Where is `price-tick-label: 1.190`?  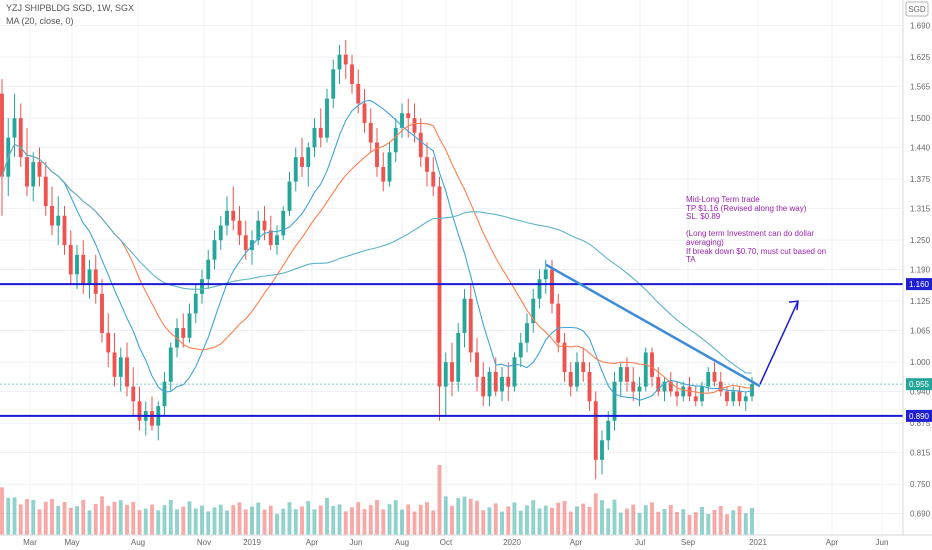
price-tick-label: 1.190 is located at coordinates (920, 269).